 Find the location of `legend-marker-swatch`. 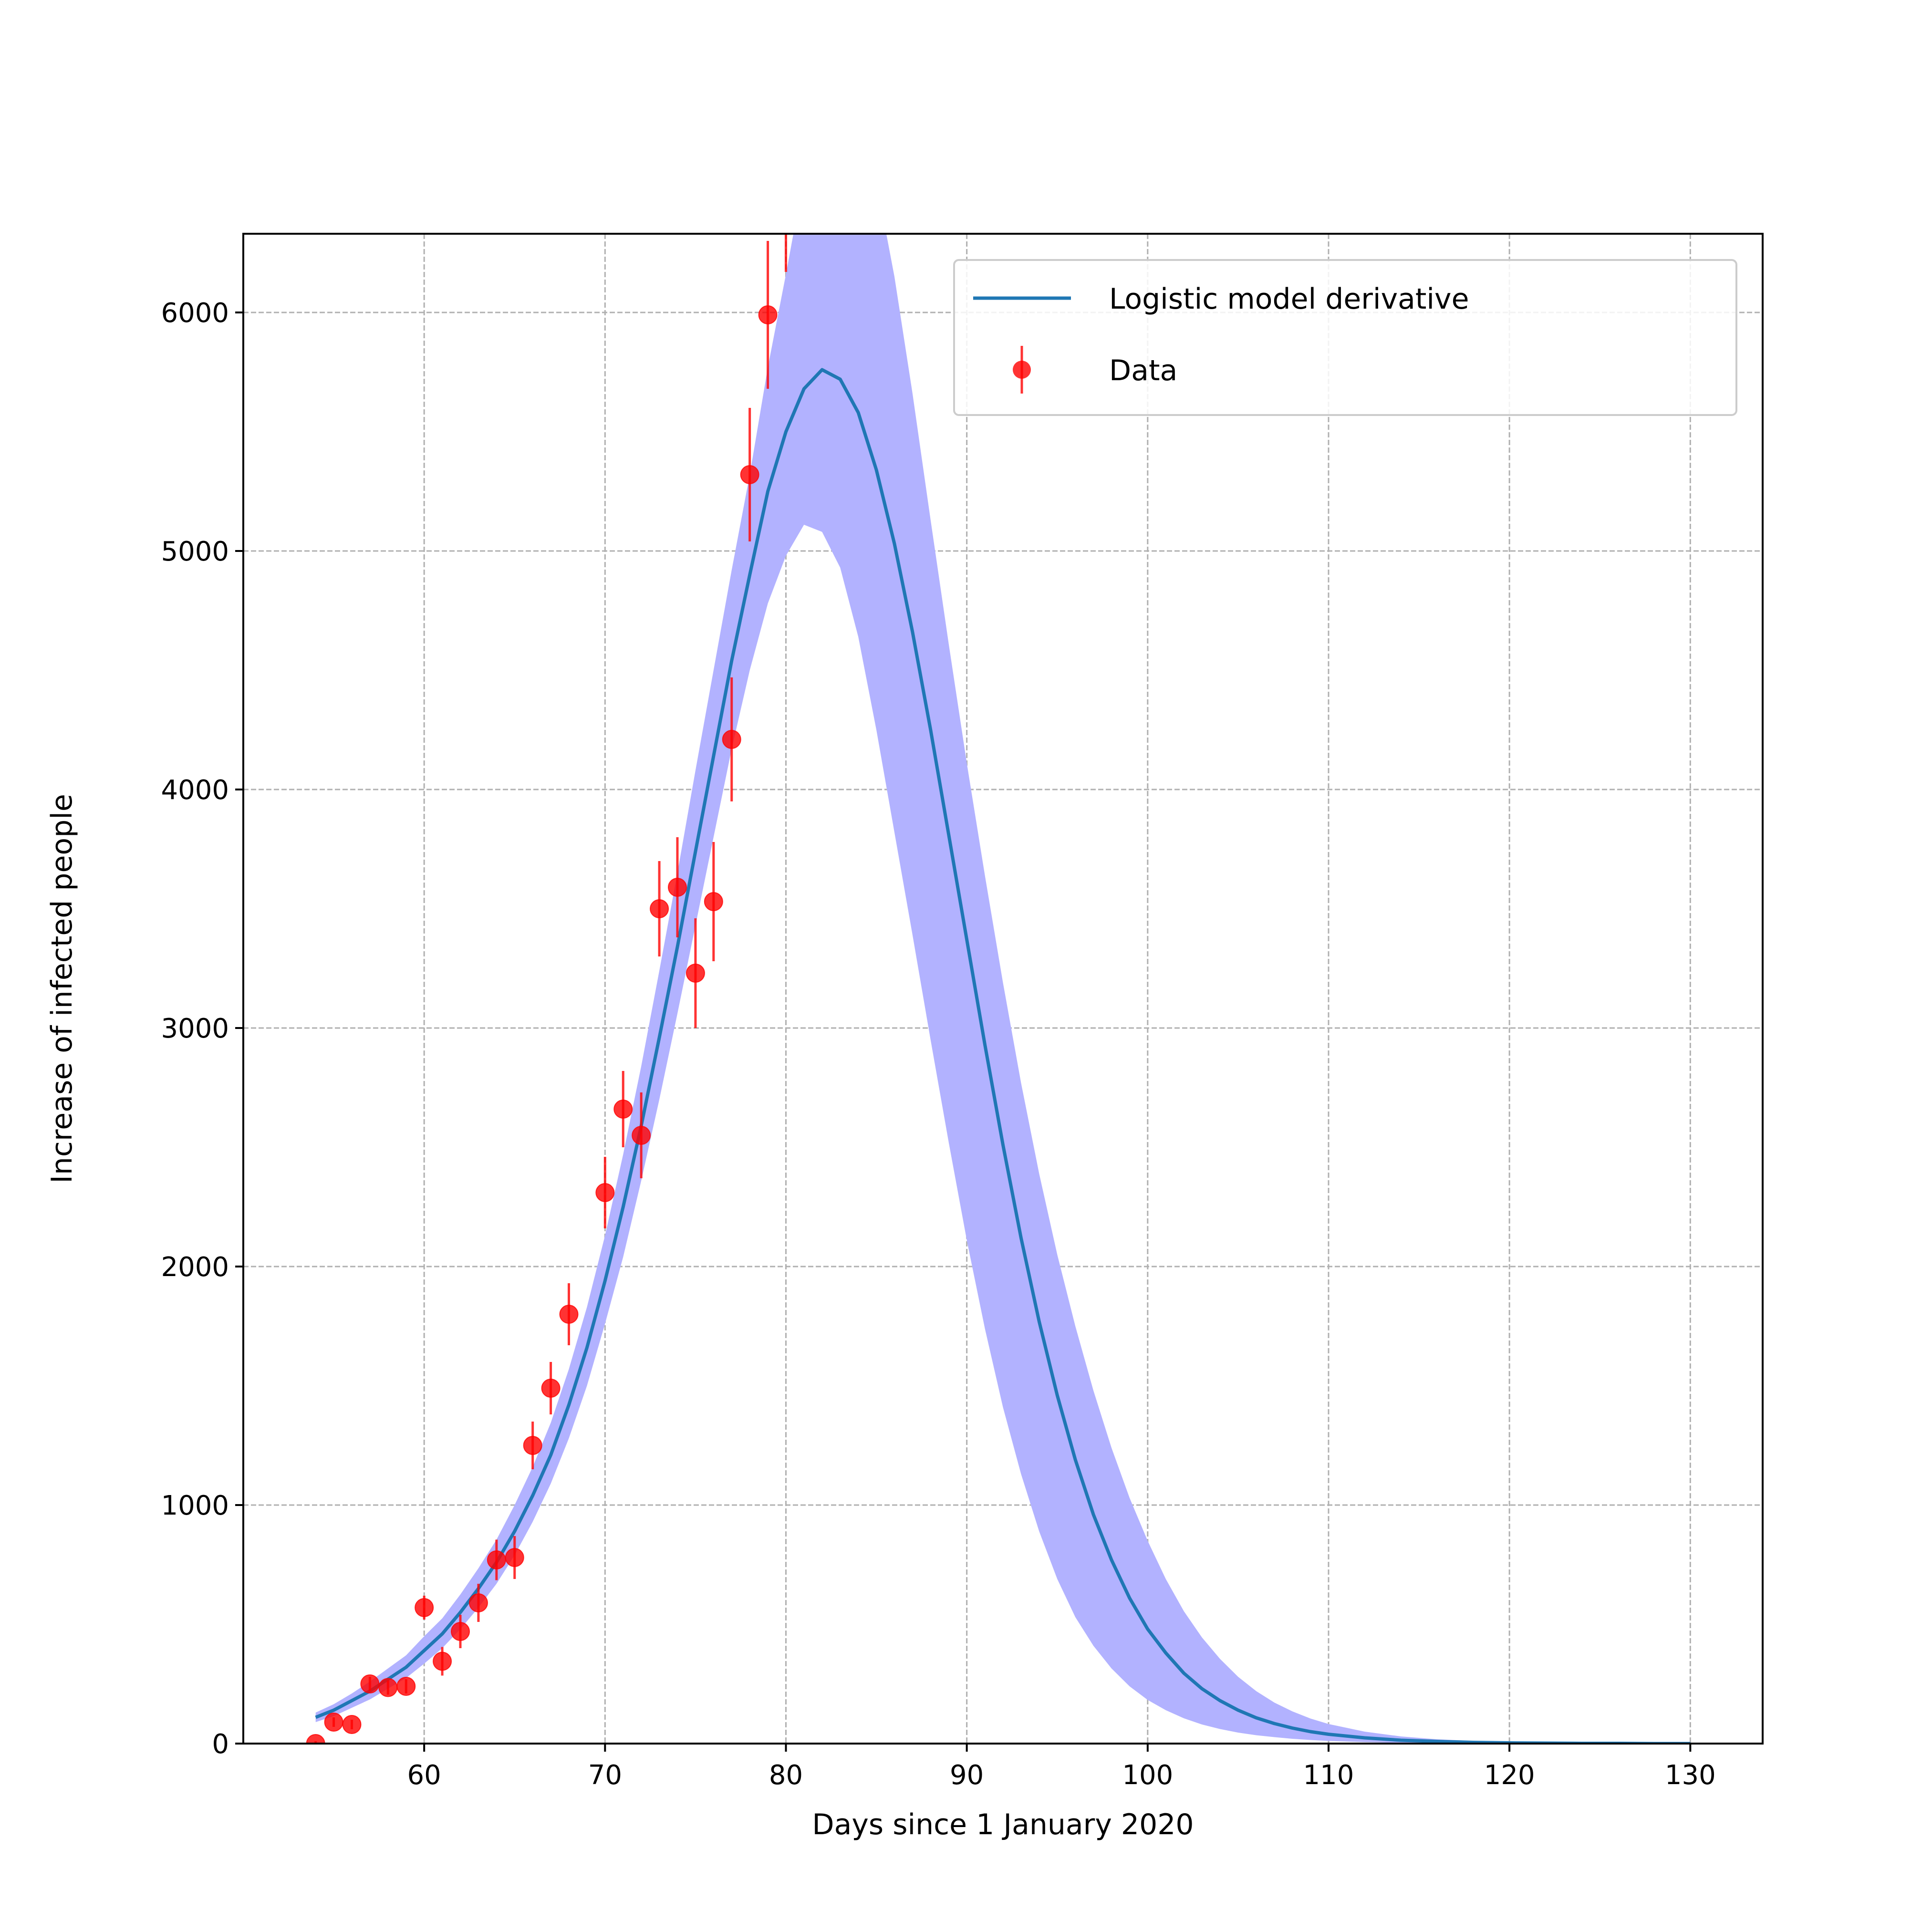

legend-marker-swatch is located at coordinates (1022, 370).